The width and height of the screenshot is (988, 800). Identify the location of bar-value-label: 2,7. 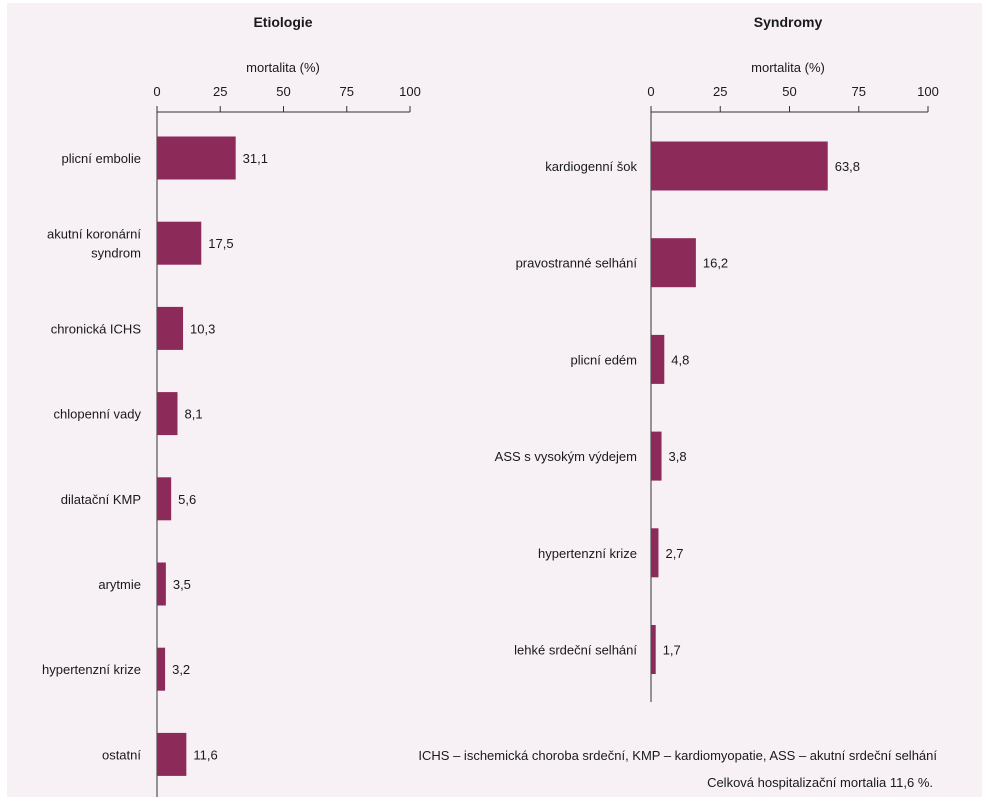
(674, 553).